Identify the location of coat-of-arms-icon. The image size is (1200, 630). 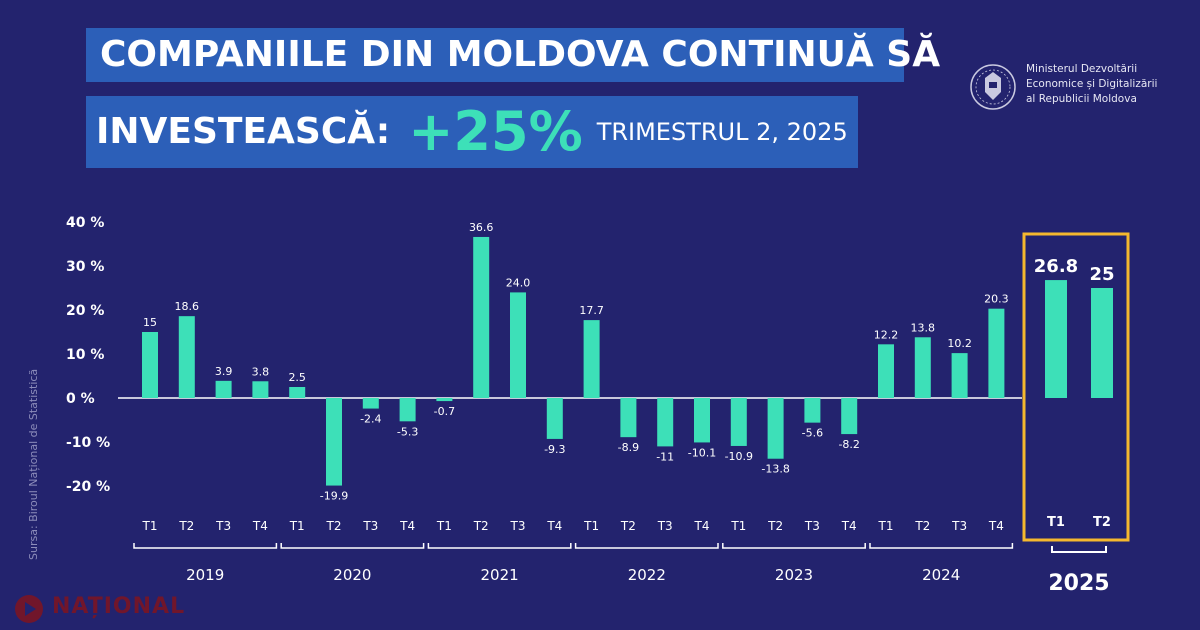
(993, 87).